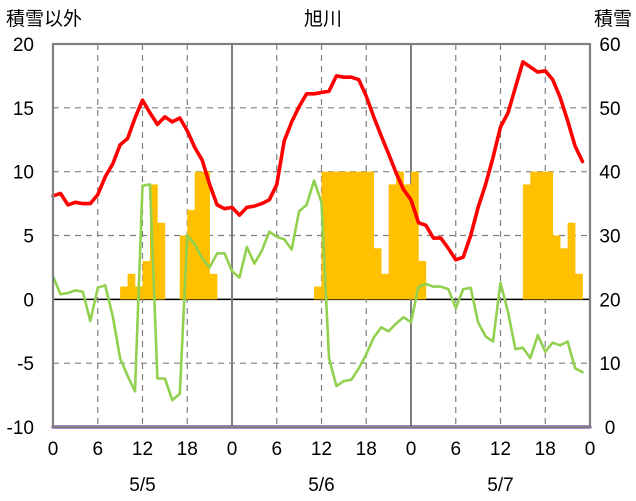 The height and width of the screenshot is (501, 636). Describe the element at coordinates (44, 19) in the screenshot. I see `left-axis-label: 積雪以外` at that location.